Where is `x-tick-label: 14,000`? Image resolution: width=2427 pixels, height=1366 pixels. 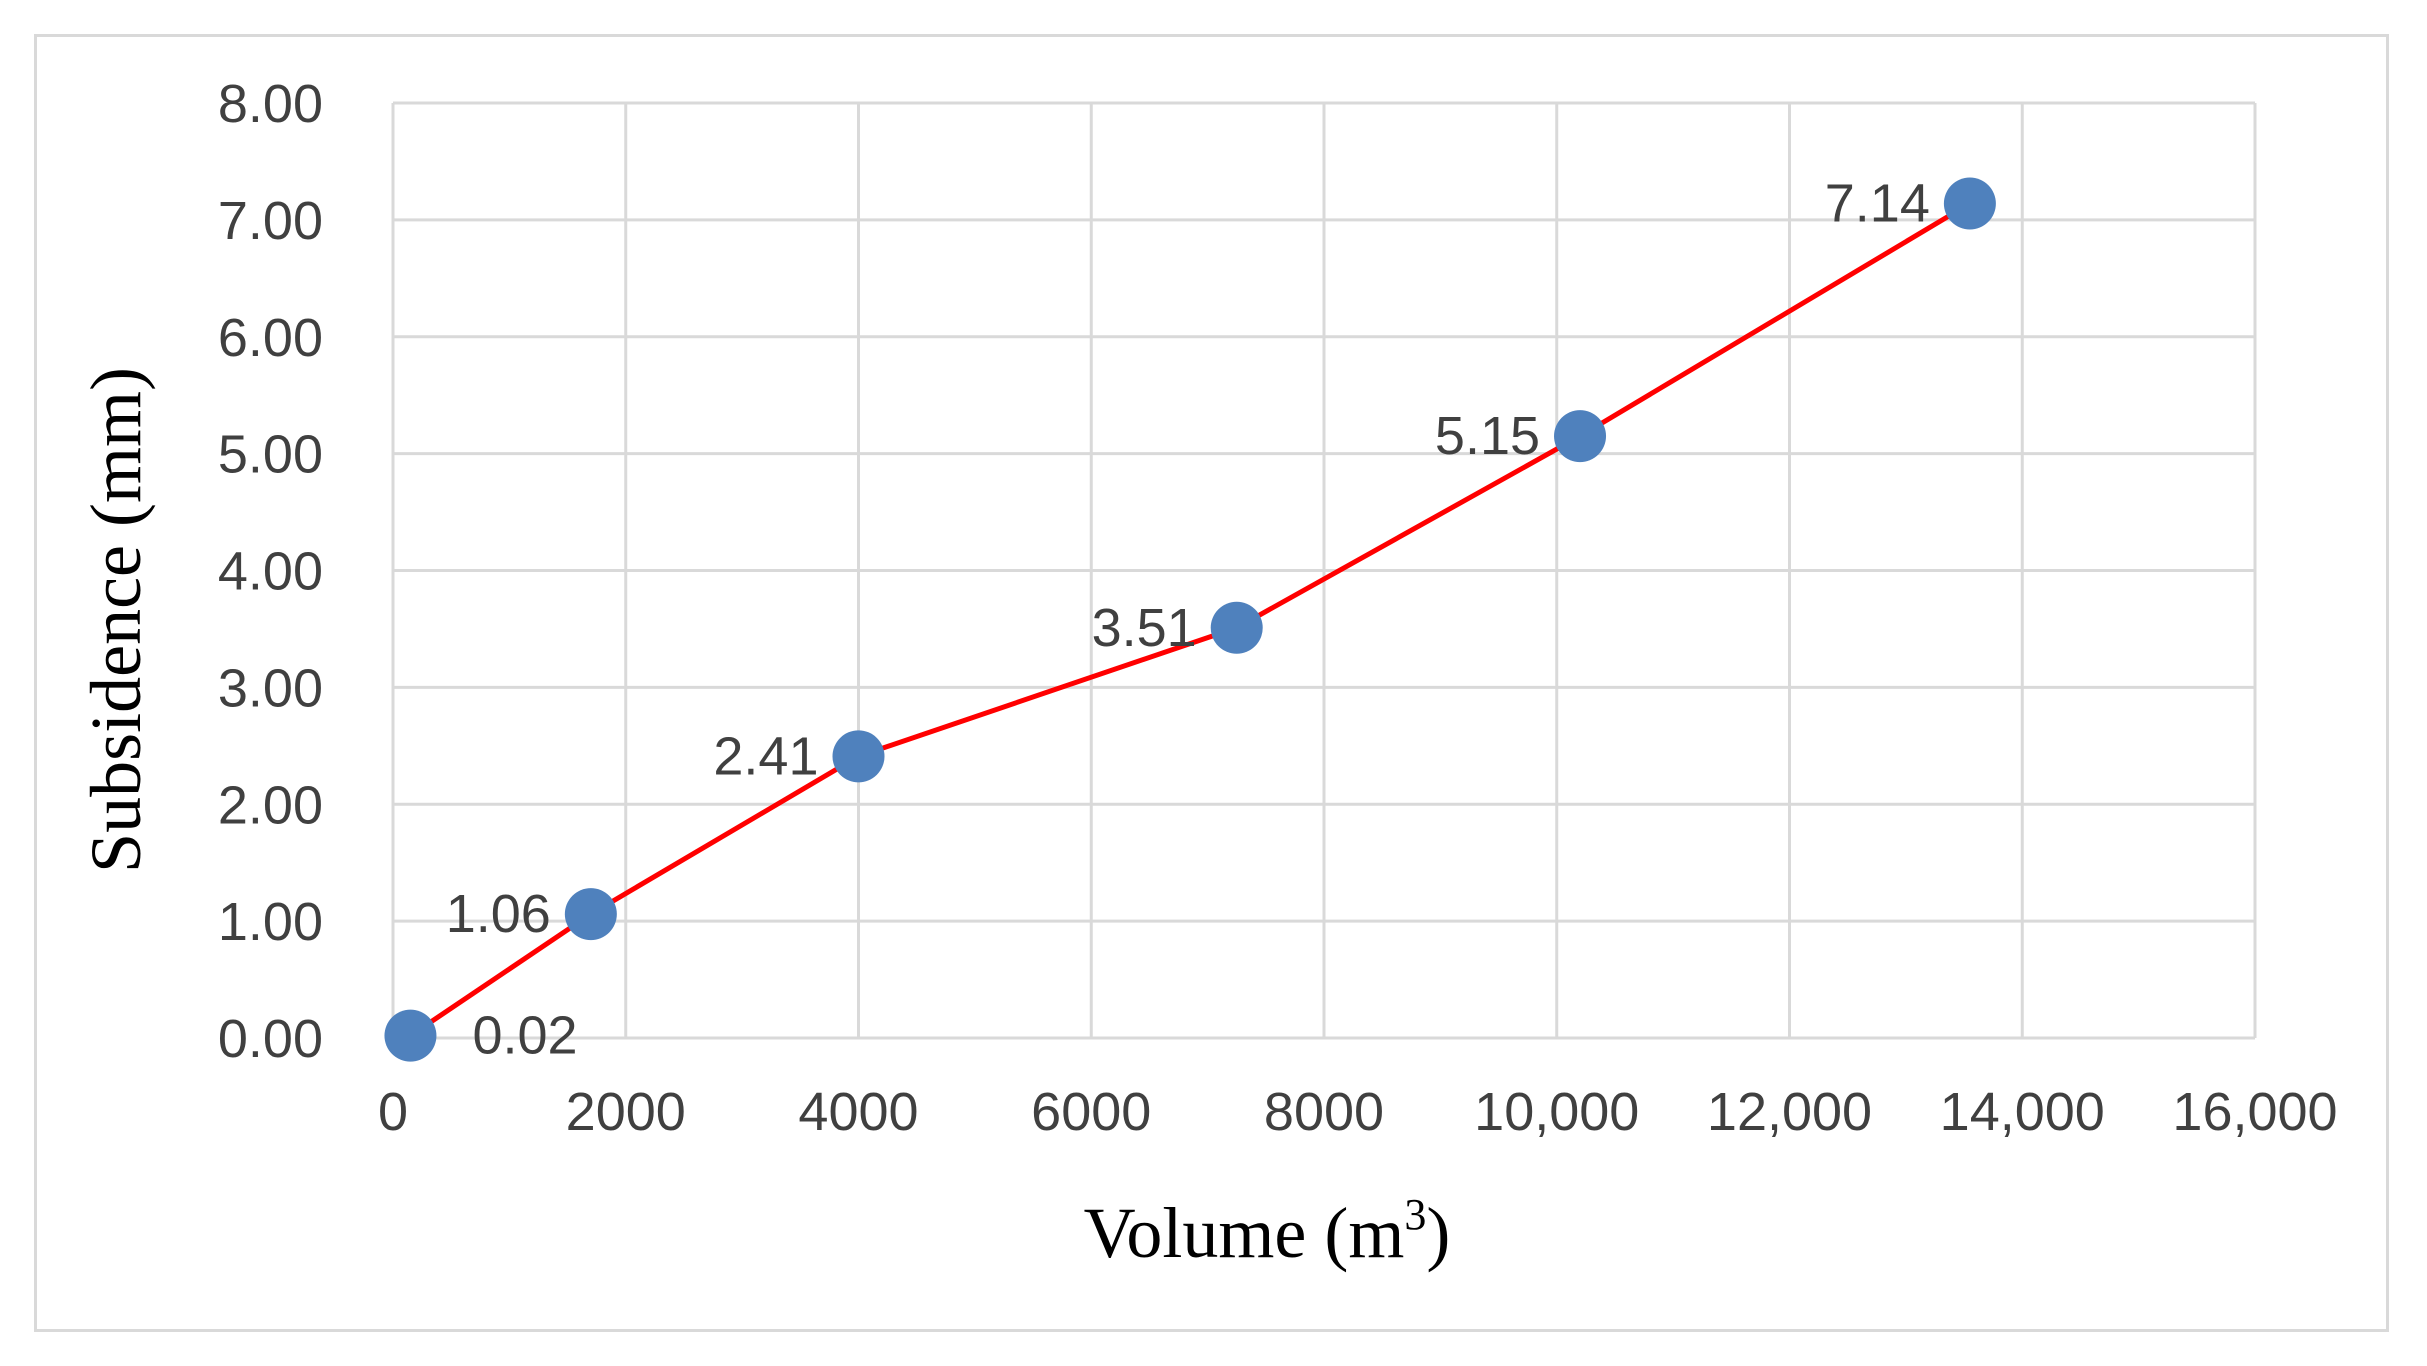
x-tick-label: 14,000 is located at coordinates (2022, 1112).